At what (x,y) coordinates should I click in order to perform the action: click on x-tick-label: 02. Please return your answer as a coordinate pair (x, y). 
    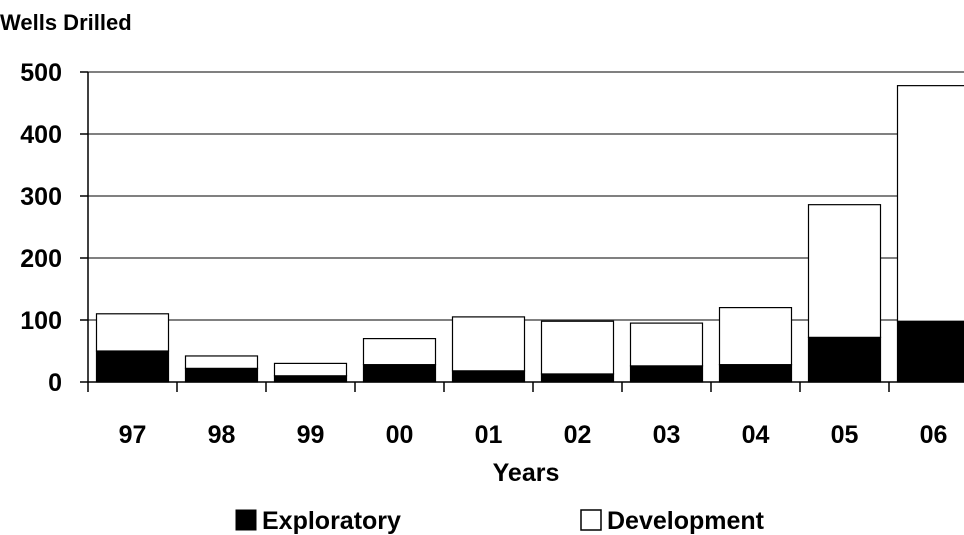
    Looking at the image, I should click on (578, 435).